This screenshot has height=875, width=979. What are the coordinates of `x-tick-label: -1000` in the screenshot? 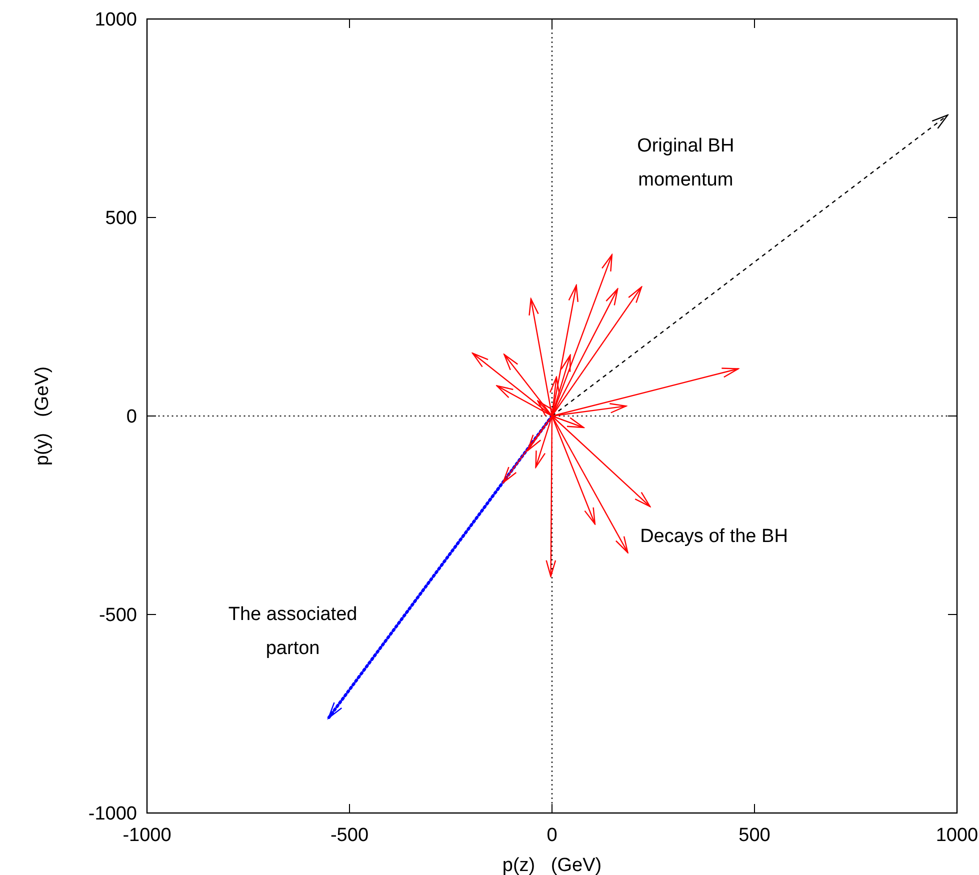 It's located at (147, 835).